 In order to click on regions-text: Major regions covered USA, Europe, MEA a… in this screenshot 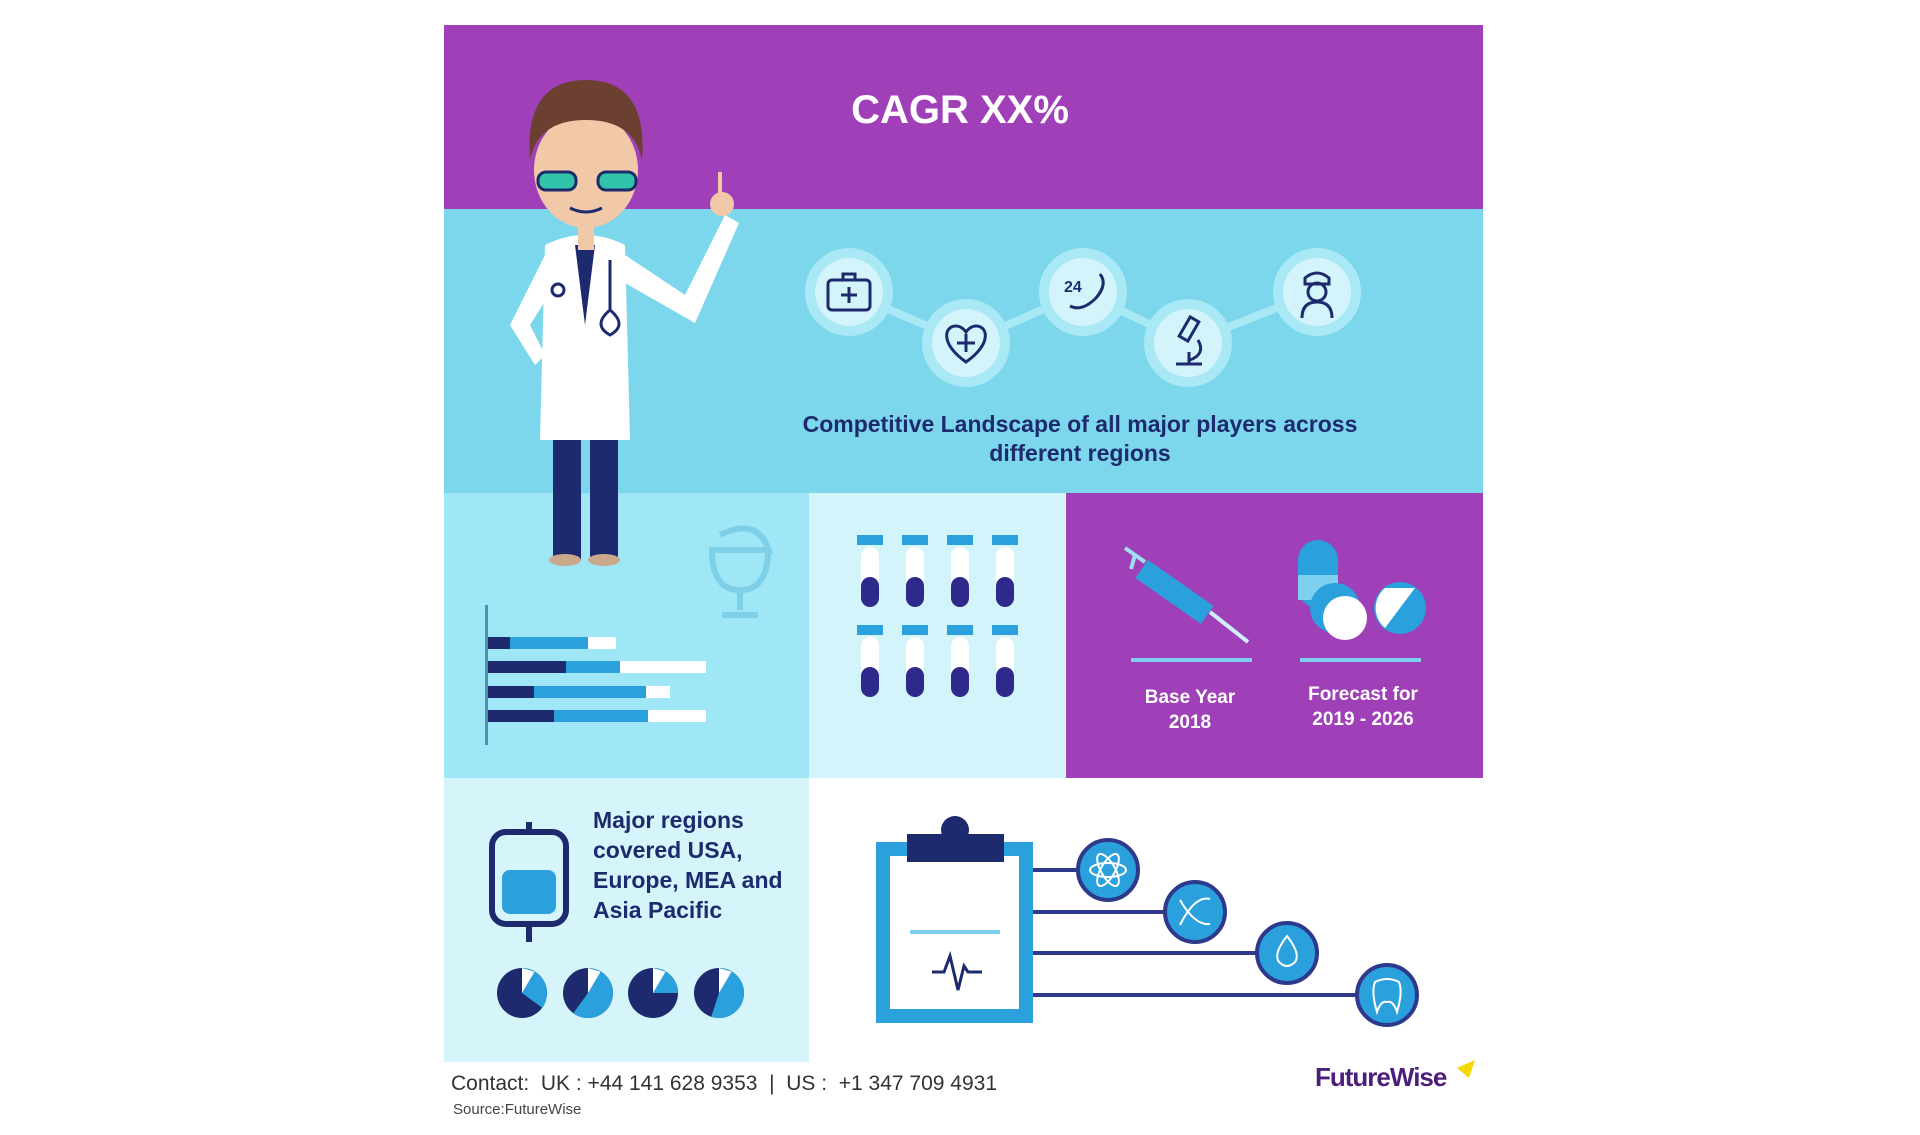, I will do `click(688, 865)`.